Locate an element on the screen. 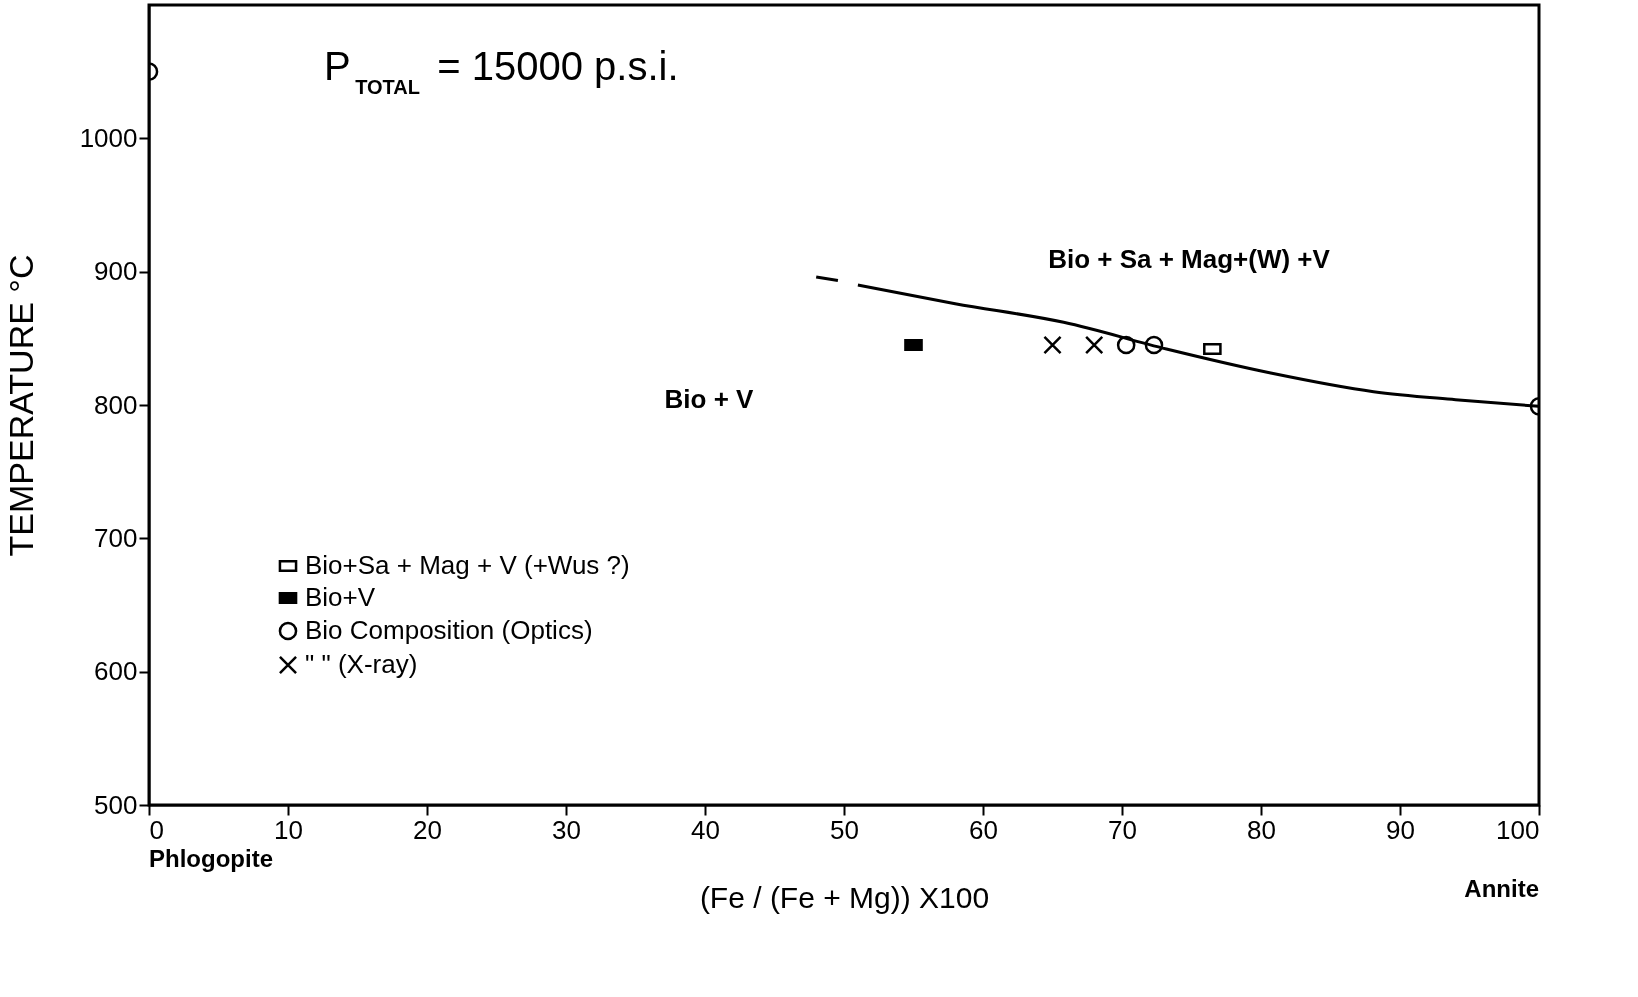 This screenshot has height=997, width=1638. legend-label: " " (X-ray) is located at coordinates (361, 664).